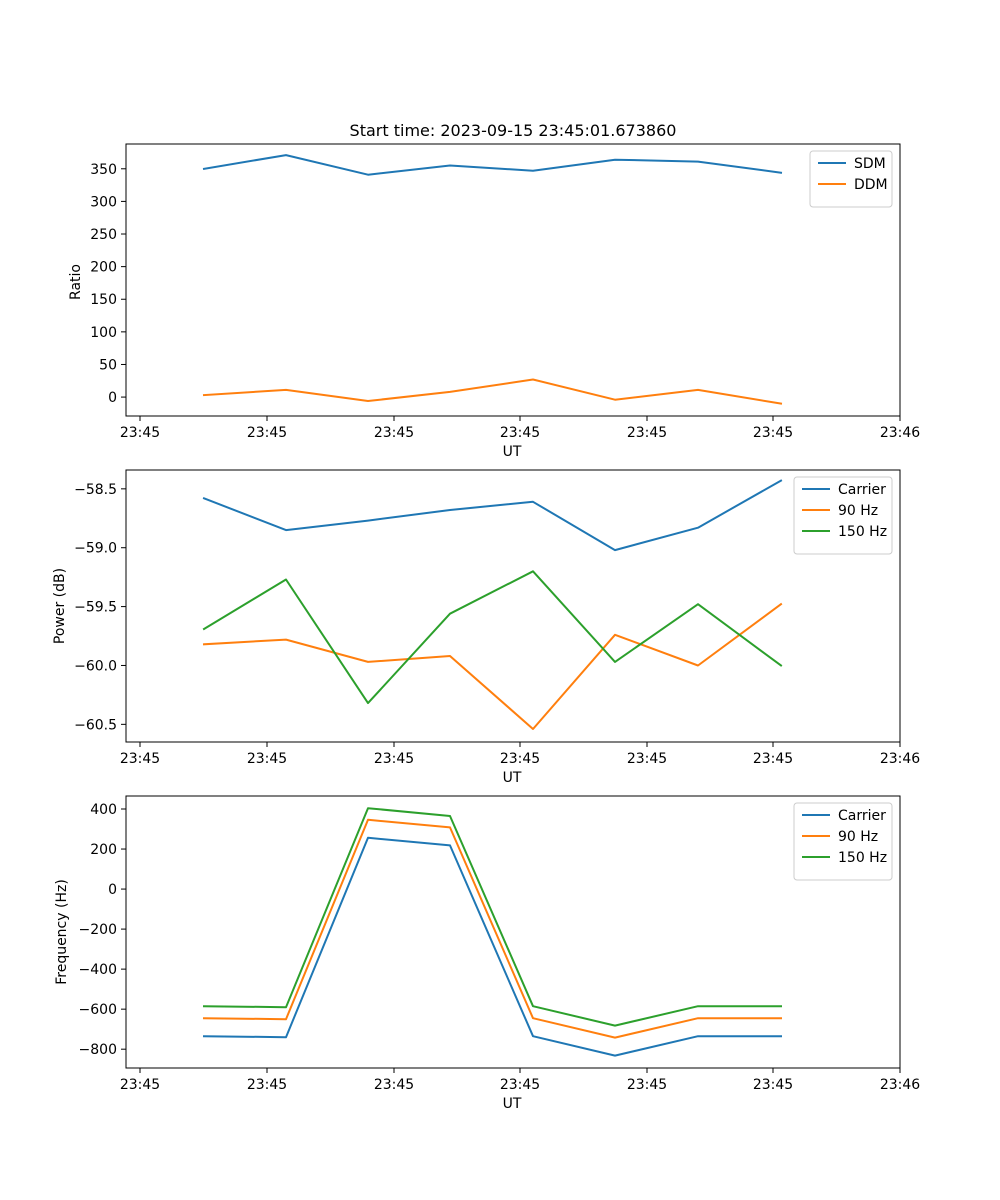  What do you see at coordinates (103, 300) in the screenshot?
I see `ratio-y-tick-label: 150` at bounding box center [103, 300].